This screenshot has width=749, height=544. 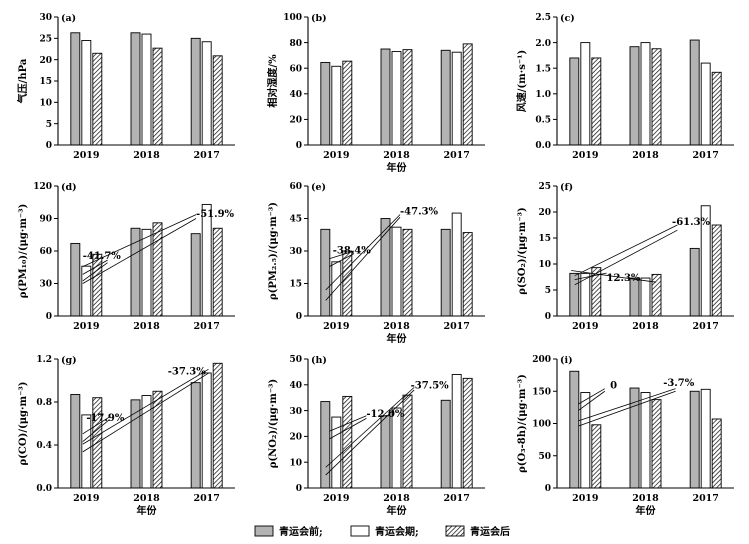 I want to click on annotation-label: -37.3%, so click(x=187, y=371).